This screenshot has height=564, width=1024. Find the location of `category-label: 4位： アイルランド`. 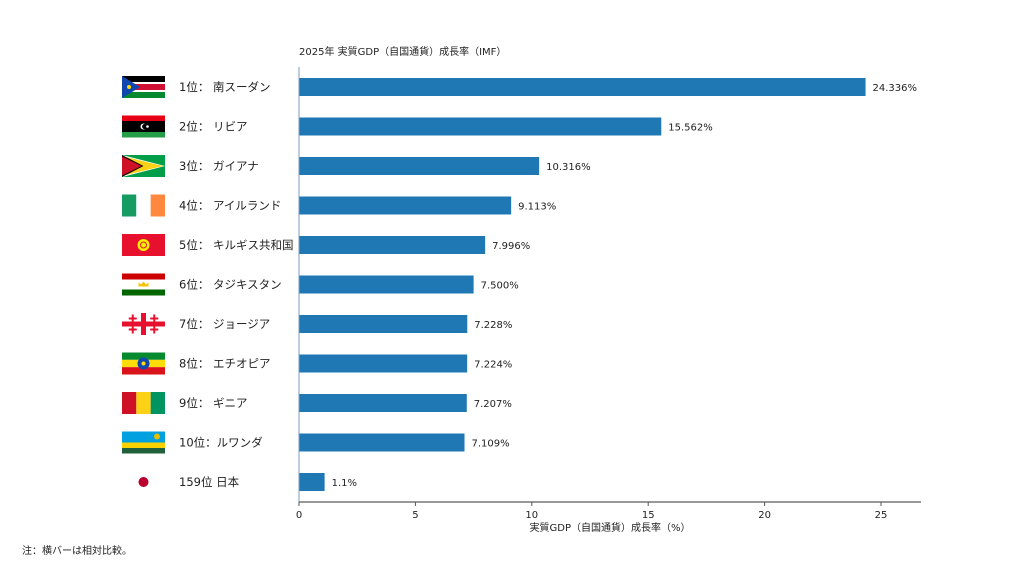

category-label: 4位： アイルランド is located at coordinates (230, 206).